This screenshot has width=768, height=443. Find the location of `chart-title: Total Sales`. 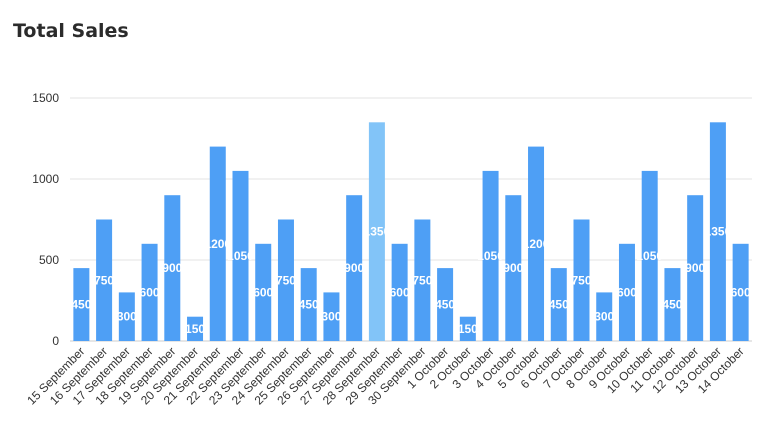

chart-title: Total Sales is located at coordinates (71, 31).